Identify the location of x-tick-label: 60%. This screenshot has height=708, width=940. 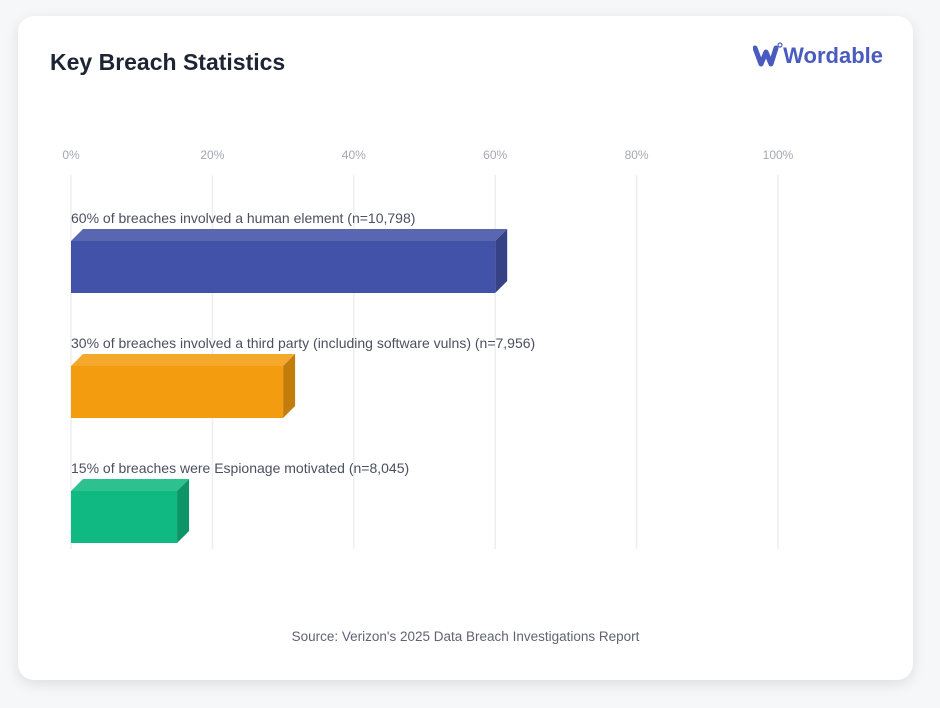
(495, 155).